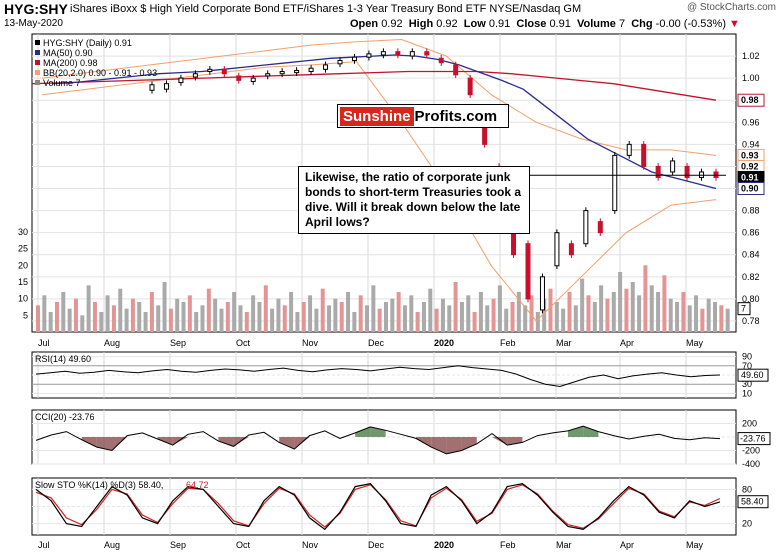 Image resolution: width=780 pixels, height=552 pixels. I want to click on logo-part-sunshine: Sunshine, so click(377, 116).